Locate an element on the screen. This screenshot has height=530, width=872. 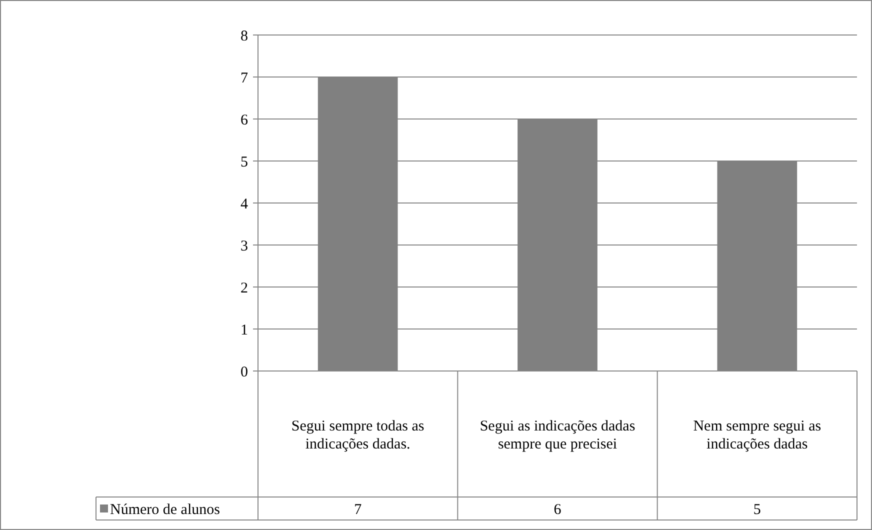
y-tick-label: 1 is located at coordinates (244, 330).